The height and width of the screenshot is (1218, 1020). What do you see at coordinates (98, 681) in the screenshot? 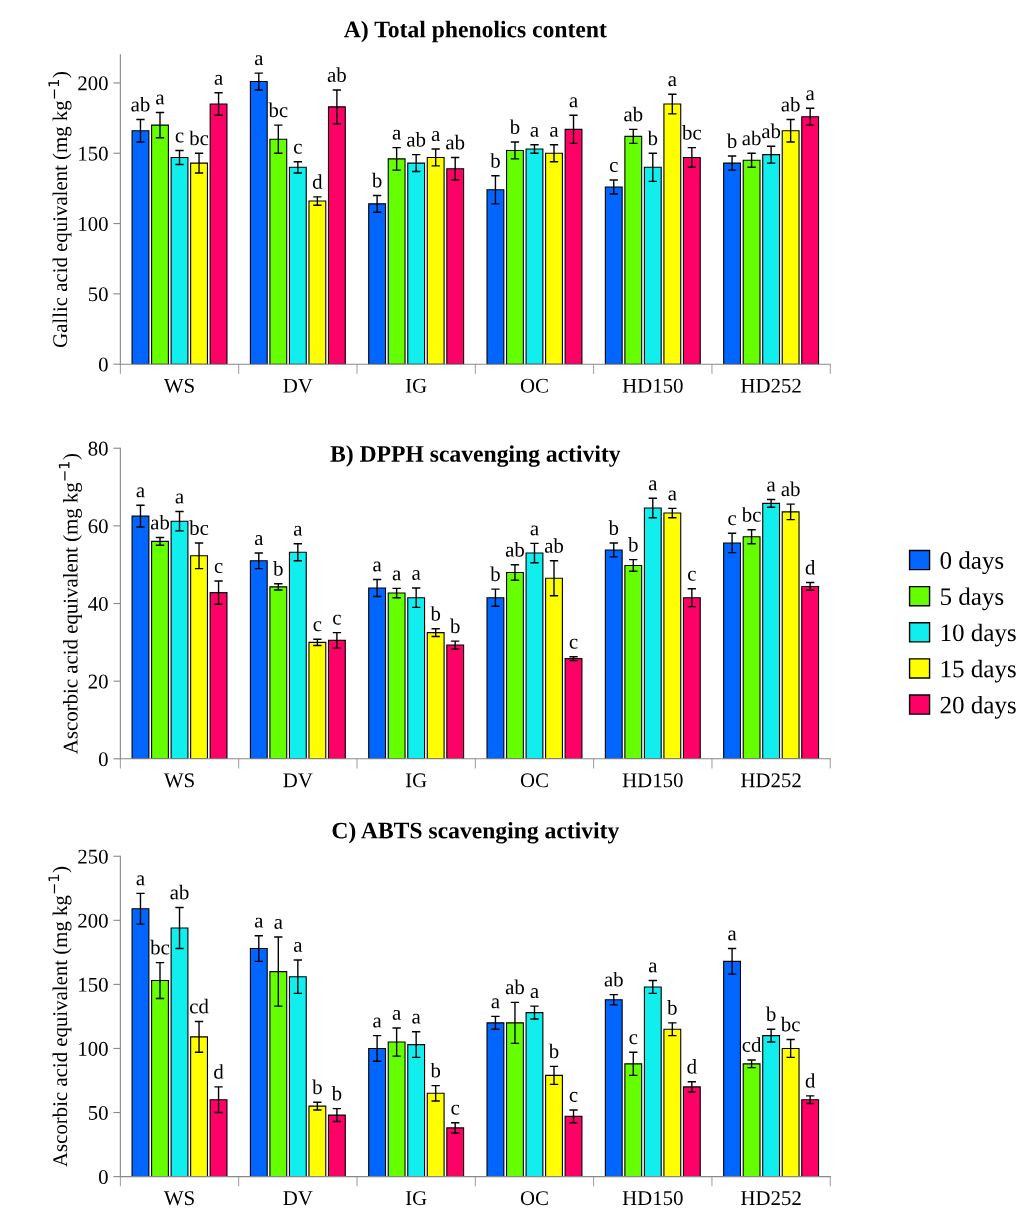
I see `y-tick-label: 20` at bounding box center [98, 681].